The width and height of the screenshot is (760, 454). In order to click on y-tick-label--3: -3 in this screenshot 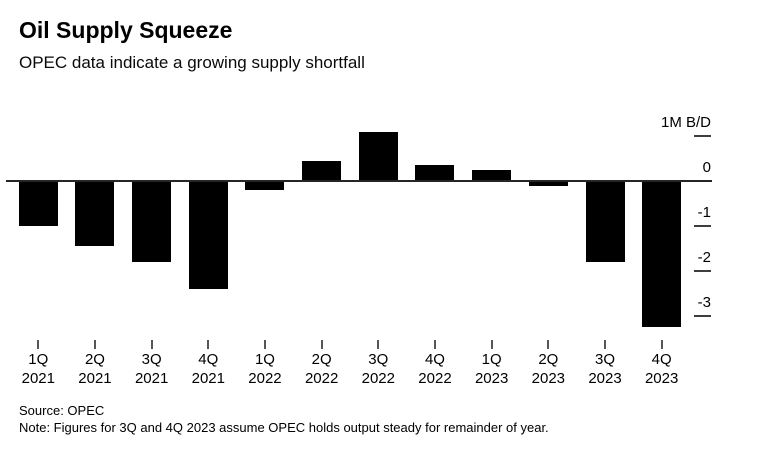, I will do `click(704, 302)`.